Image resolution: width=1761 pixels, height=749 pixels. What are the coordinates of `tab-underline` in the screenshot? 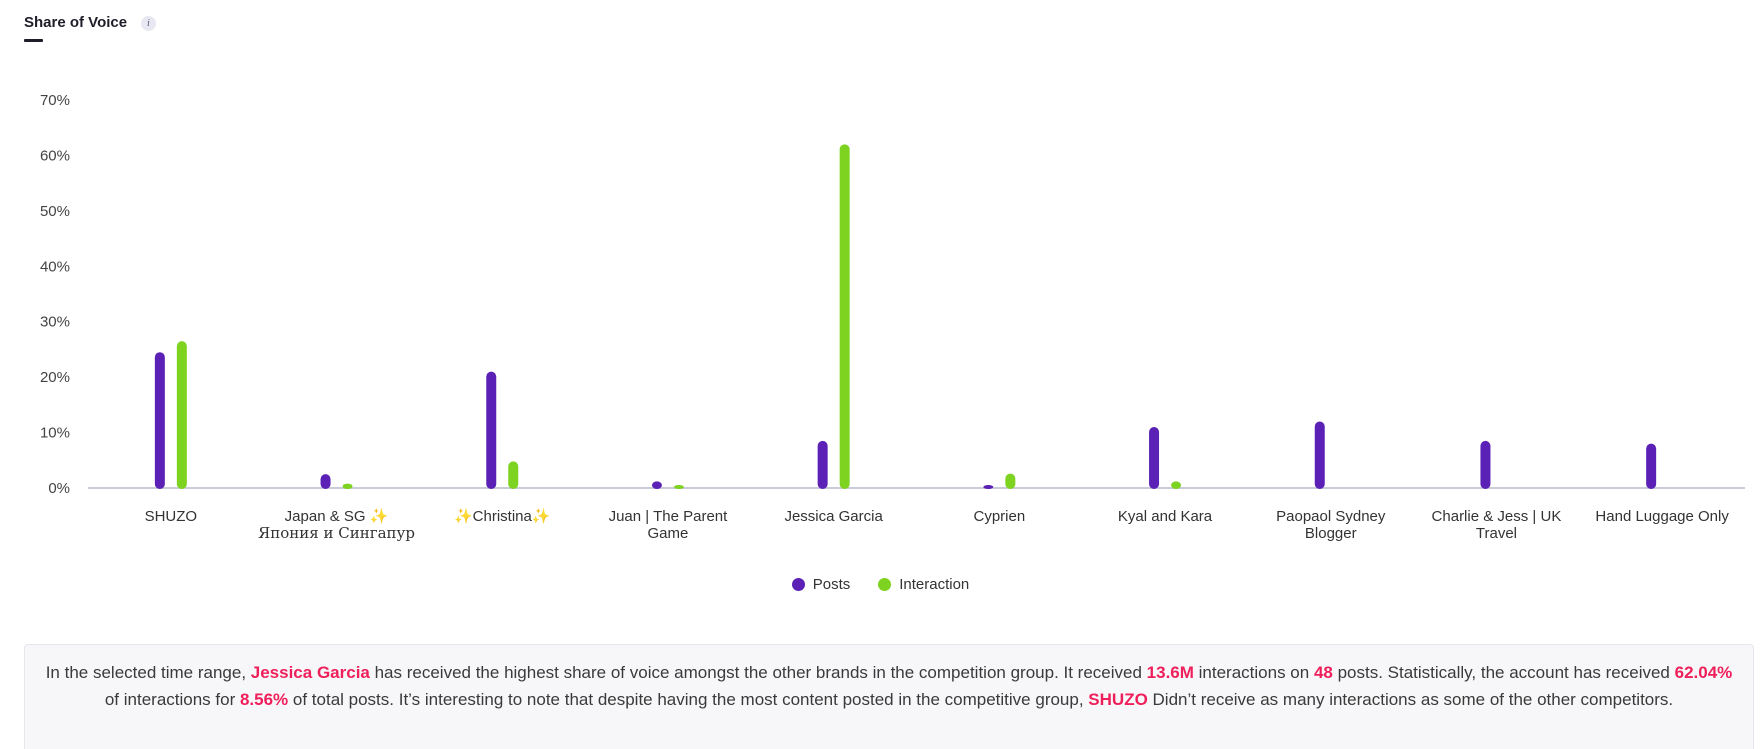 It's located at (33, 40).